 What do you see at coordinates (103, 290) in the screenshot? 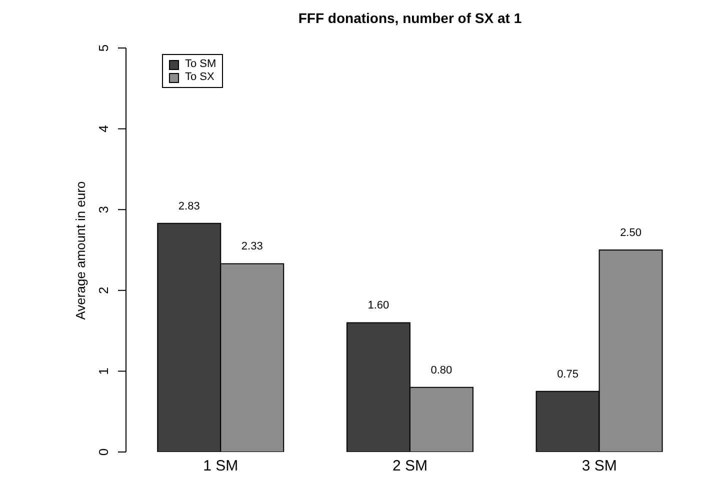
I see `y-tick-label: 2` at bounding box center [103, 290].